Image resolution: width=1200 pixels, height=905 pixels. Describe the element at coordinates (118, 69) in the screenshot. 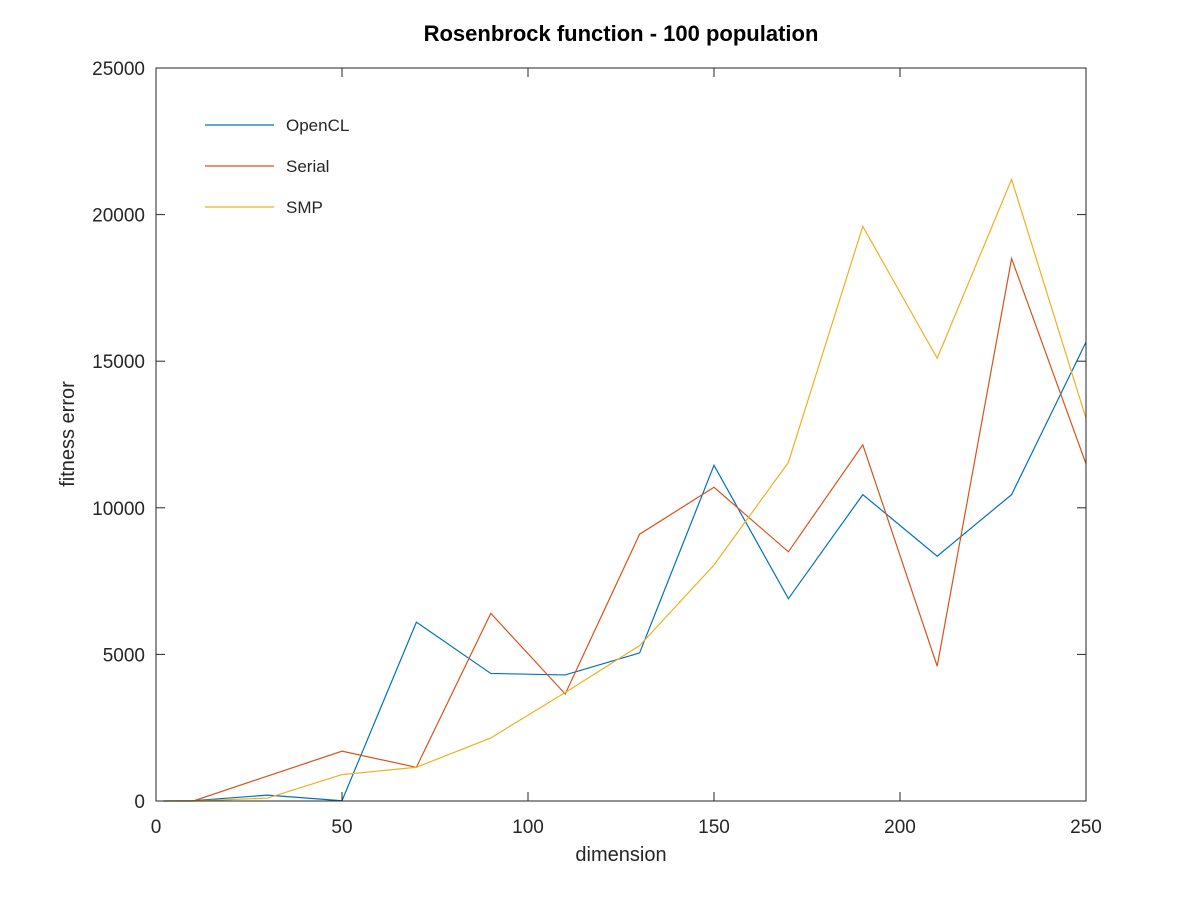

I see `y-tick-label: 25000` at that location.